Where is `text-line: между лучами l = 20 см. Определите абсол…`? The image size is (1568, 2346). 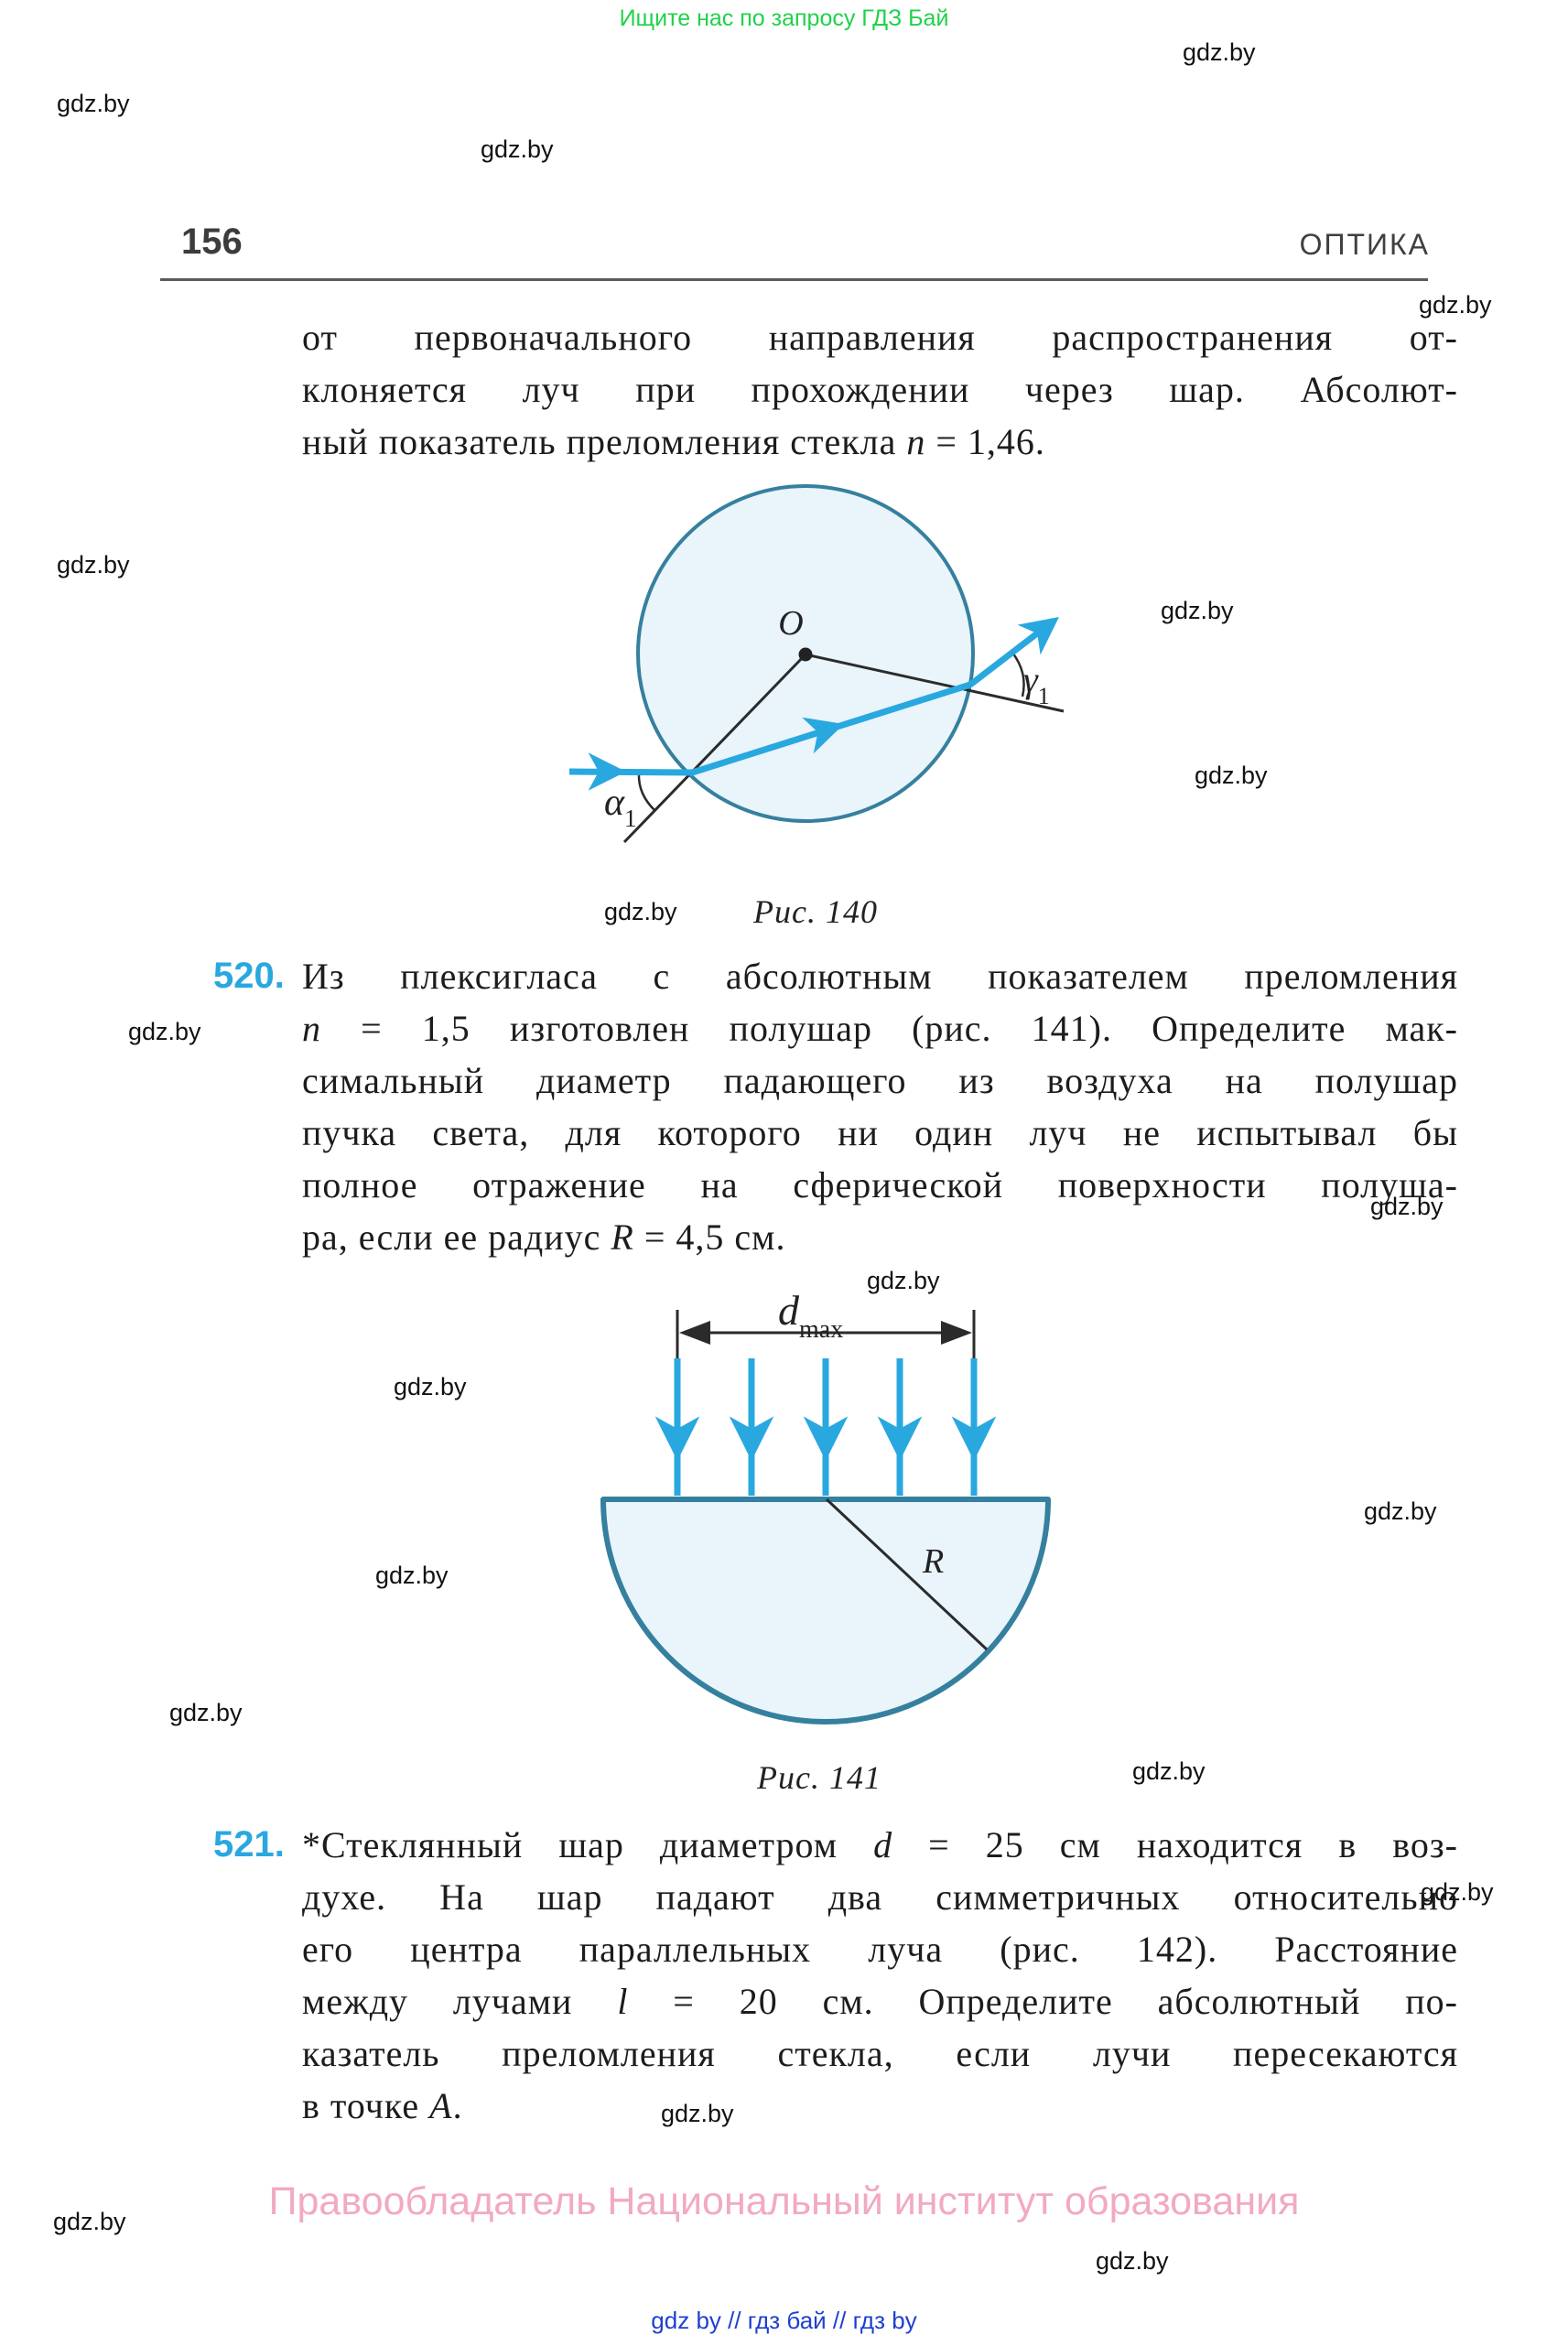
text-line: между лучами l = 20 см. Определите абсол… is located at coordinates (880, 2001).